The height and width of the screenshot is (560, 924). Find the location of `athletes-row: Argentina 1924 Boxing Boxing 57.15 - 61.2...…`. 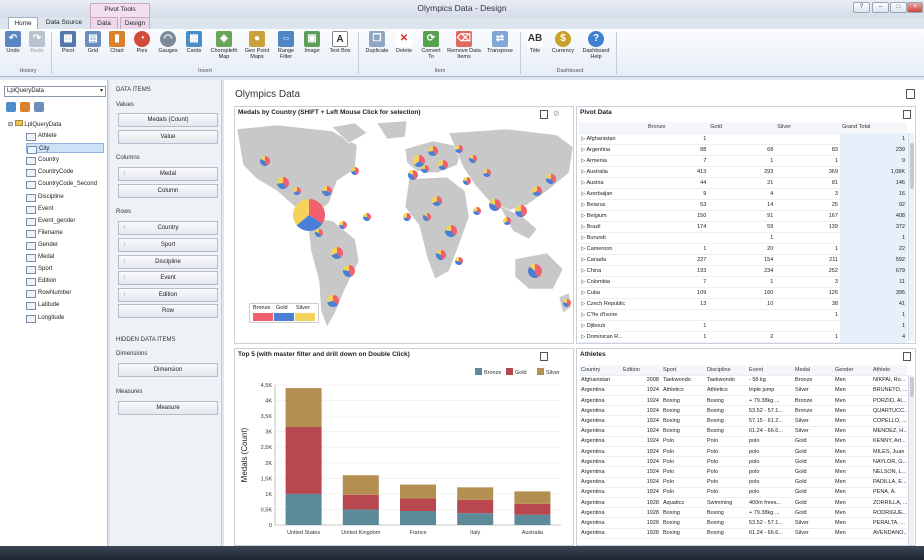

athletes-row: Argentina 1924 Boxing Boxing 57.15 - 61.2...… is located at coordinates (743, 421).